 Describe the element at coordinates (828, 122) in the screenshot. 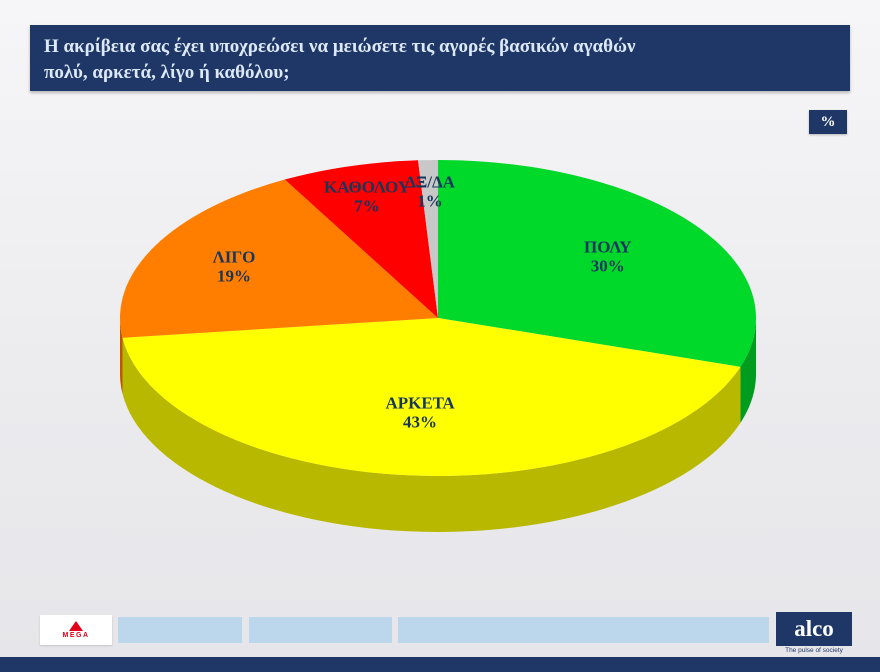

I see `percent-badge: %` at that location.